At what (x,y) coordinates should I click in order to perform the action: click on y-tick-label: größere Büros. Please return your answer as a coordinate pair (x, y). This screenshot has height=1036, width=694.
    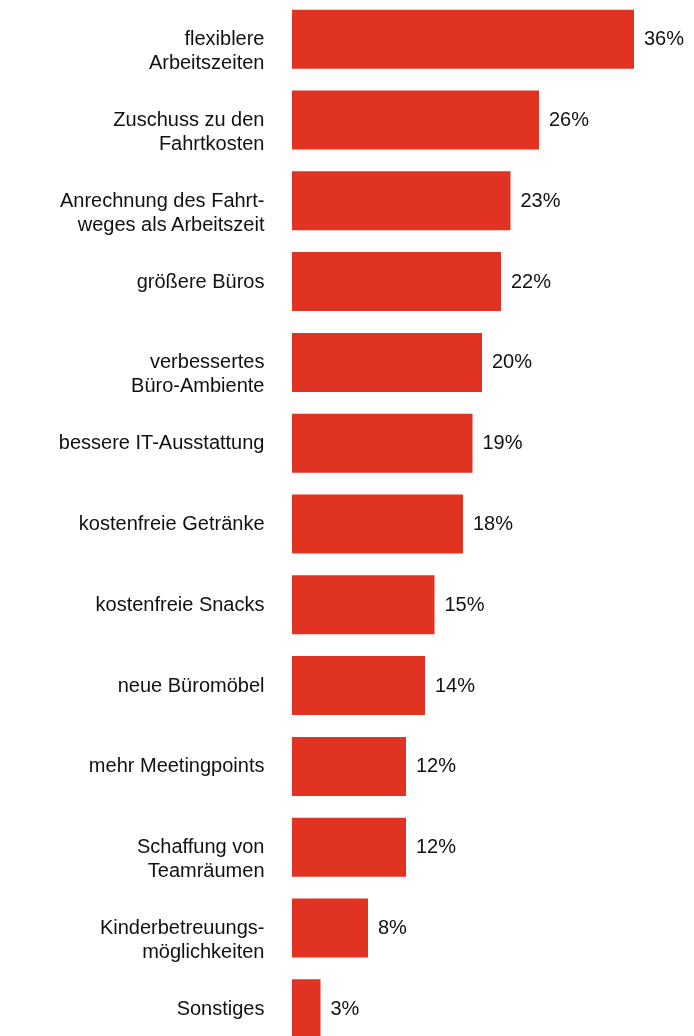
    Looking at the image, I should click on (200, 280).